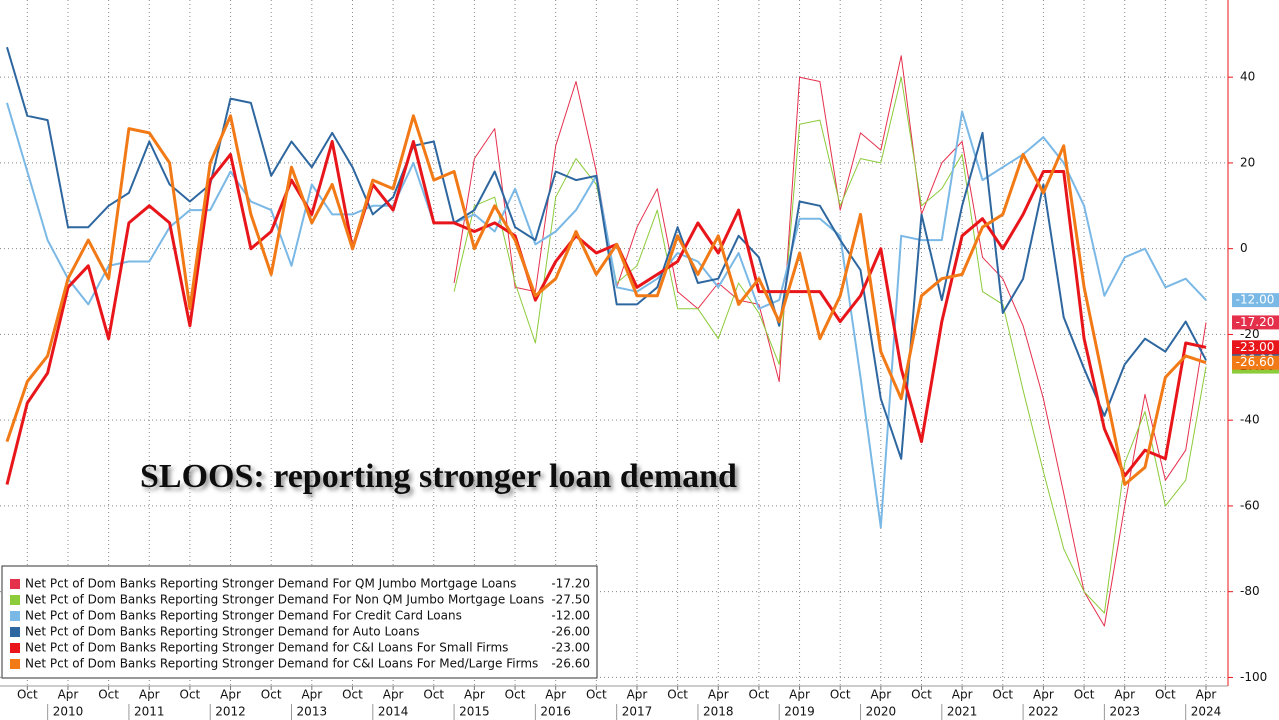 The height and width of the screenshot is (720, 1279). What do you see at coordinates (1124, 712) in the screenshot?
I see `year-label: 2023` at bounding box center [1124, 712].